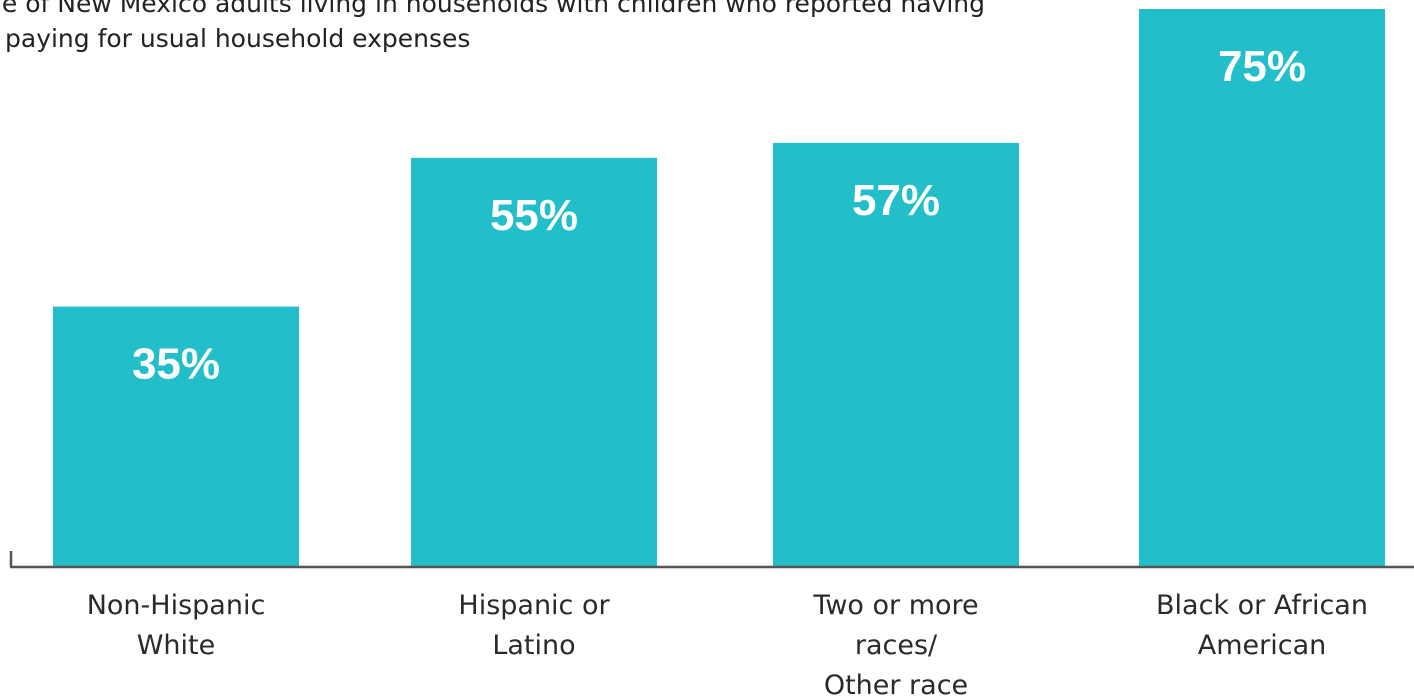  I want to click on category-label-non-hispanic-white-line-2: White, so click(176, 645).